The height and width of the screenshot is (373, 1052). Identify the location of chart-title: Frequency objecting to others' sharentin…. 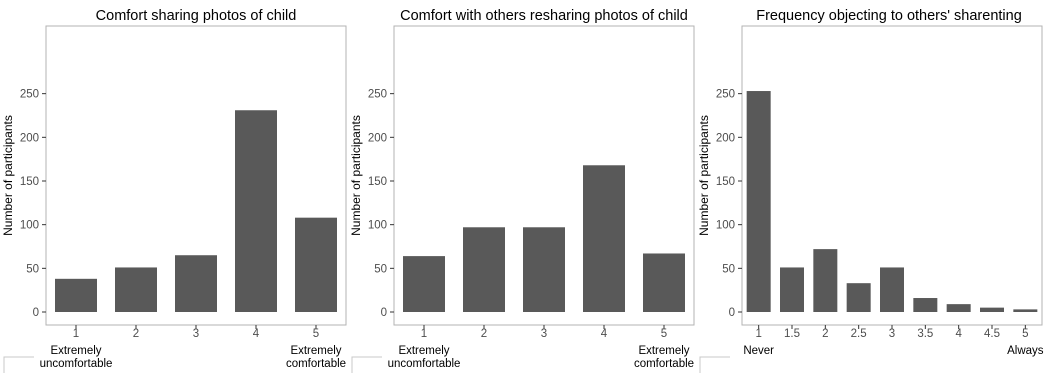
(889, 16).